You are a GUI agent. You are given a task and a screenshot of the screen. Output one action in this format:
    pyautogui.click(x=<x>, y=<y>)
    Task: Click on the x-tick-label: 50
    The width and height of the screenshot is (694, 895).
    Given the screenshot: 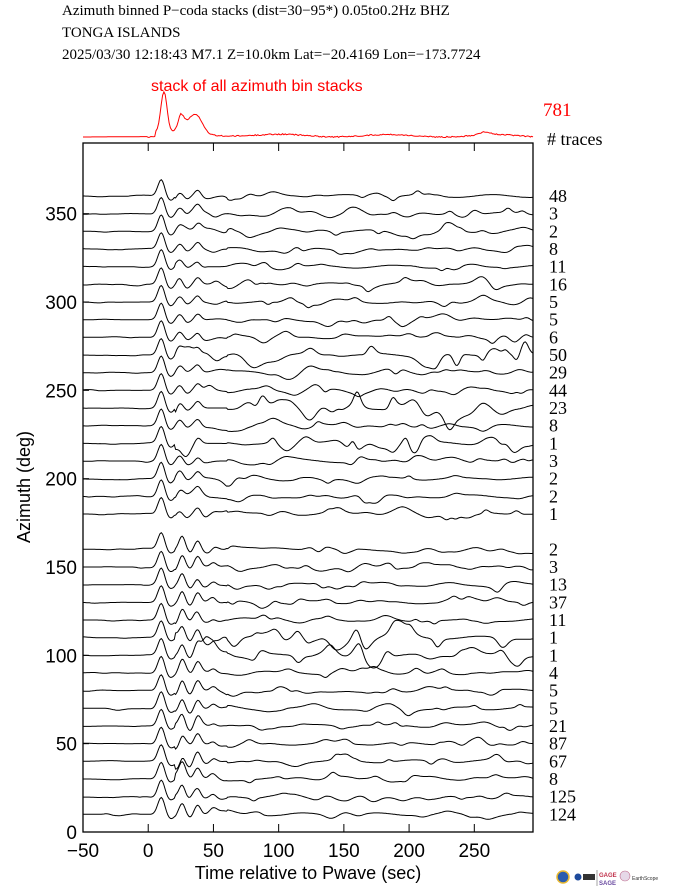 What is the action you would take?
    pyautogui.click(x=213, y=851)
    